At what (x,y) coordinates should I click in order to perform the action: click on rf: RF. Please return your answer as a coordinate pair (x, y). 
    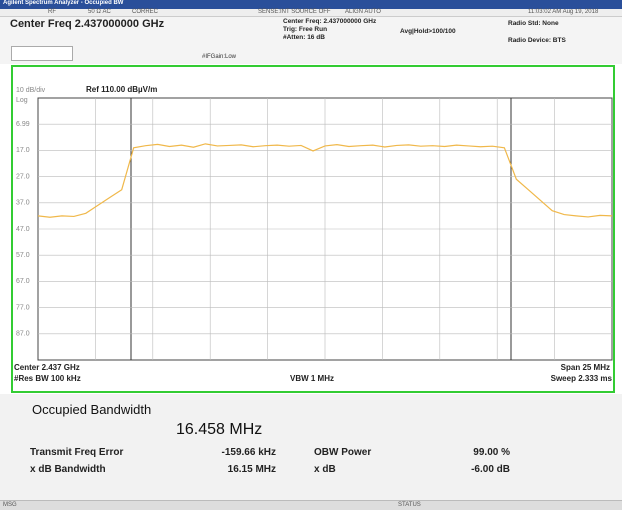
    Looking at the image, I should click on (52, 12).